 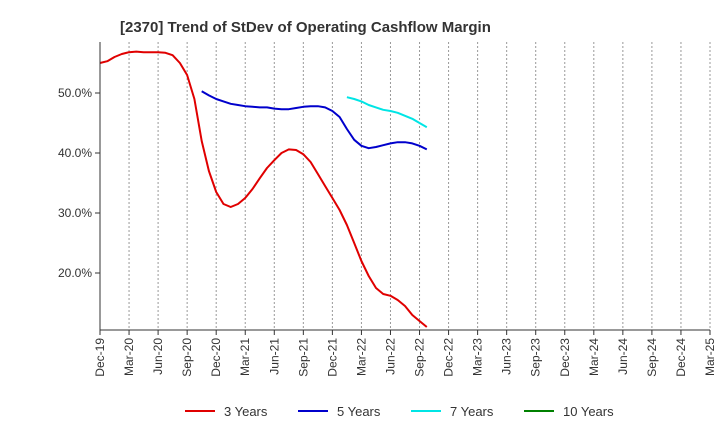 I want to click on series-line-7-years, so click(x=387, y=112).